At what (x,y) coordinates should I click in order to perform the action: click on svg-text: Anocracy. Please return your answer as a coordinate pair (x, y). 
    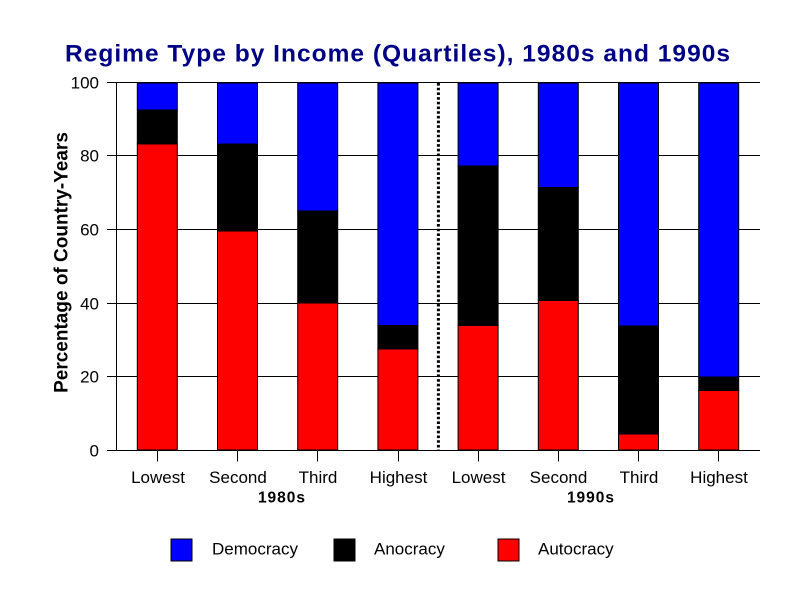
    Looking at the image, I should click on (409, 549).